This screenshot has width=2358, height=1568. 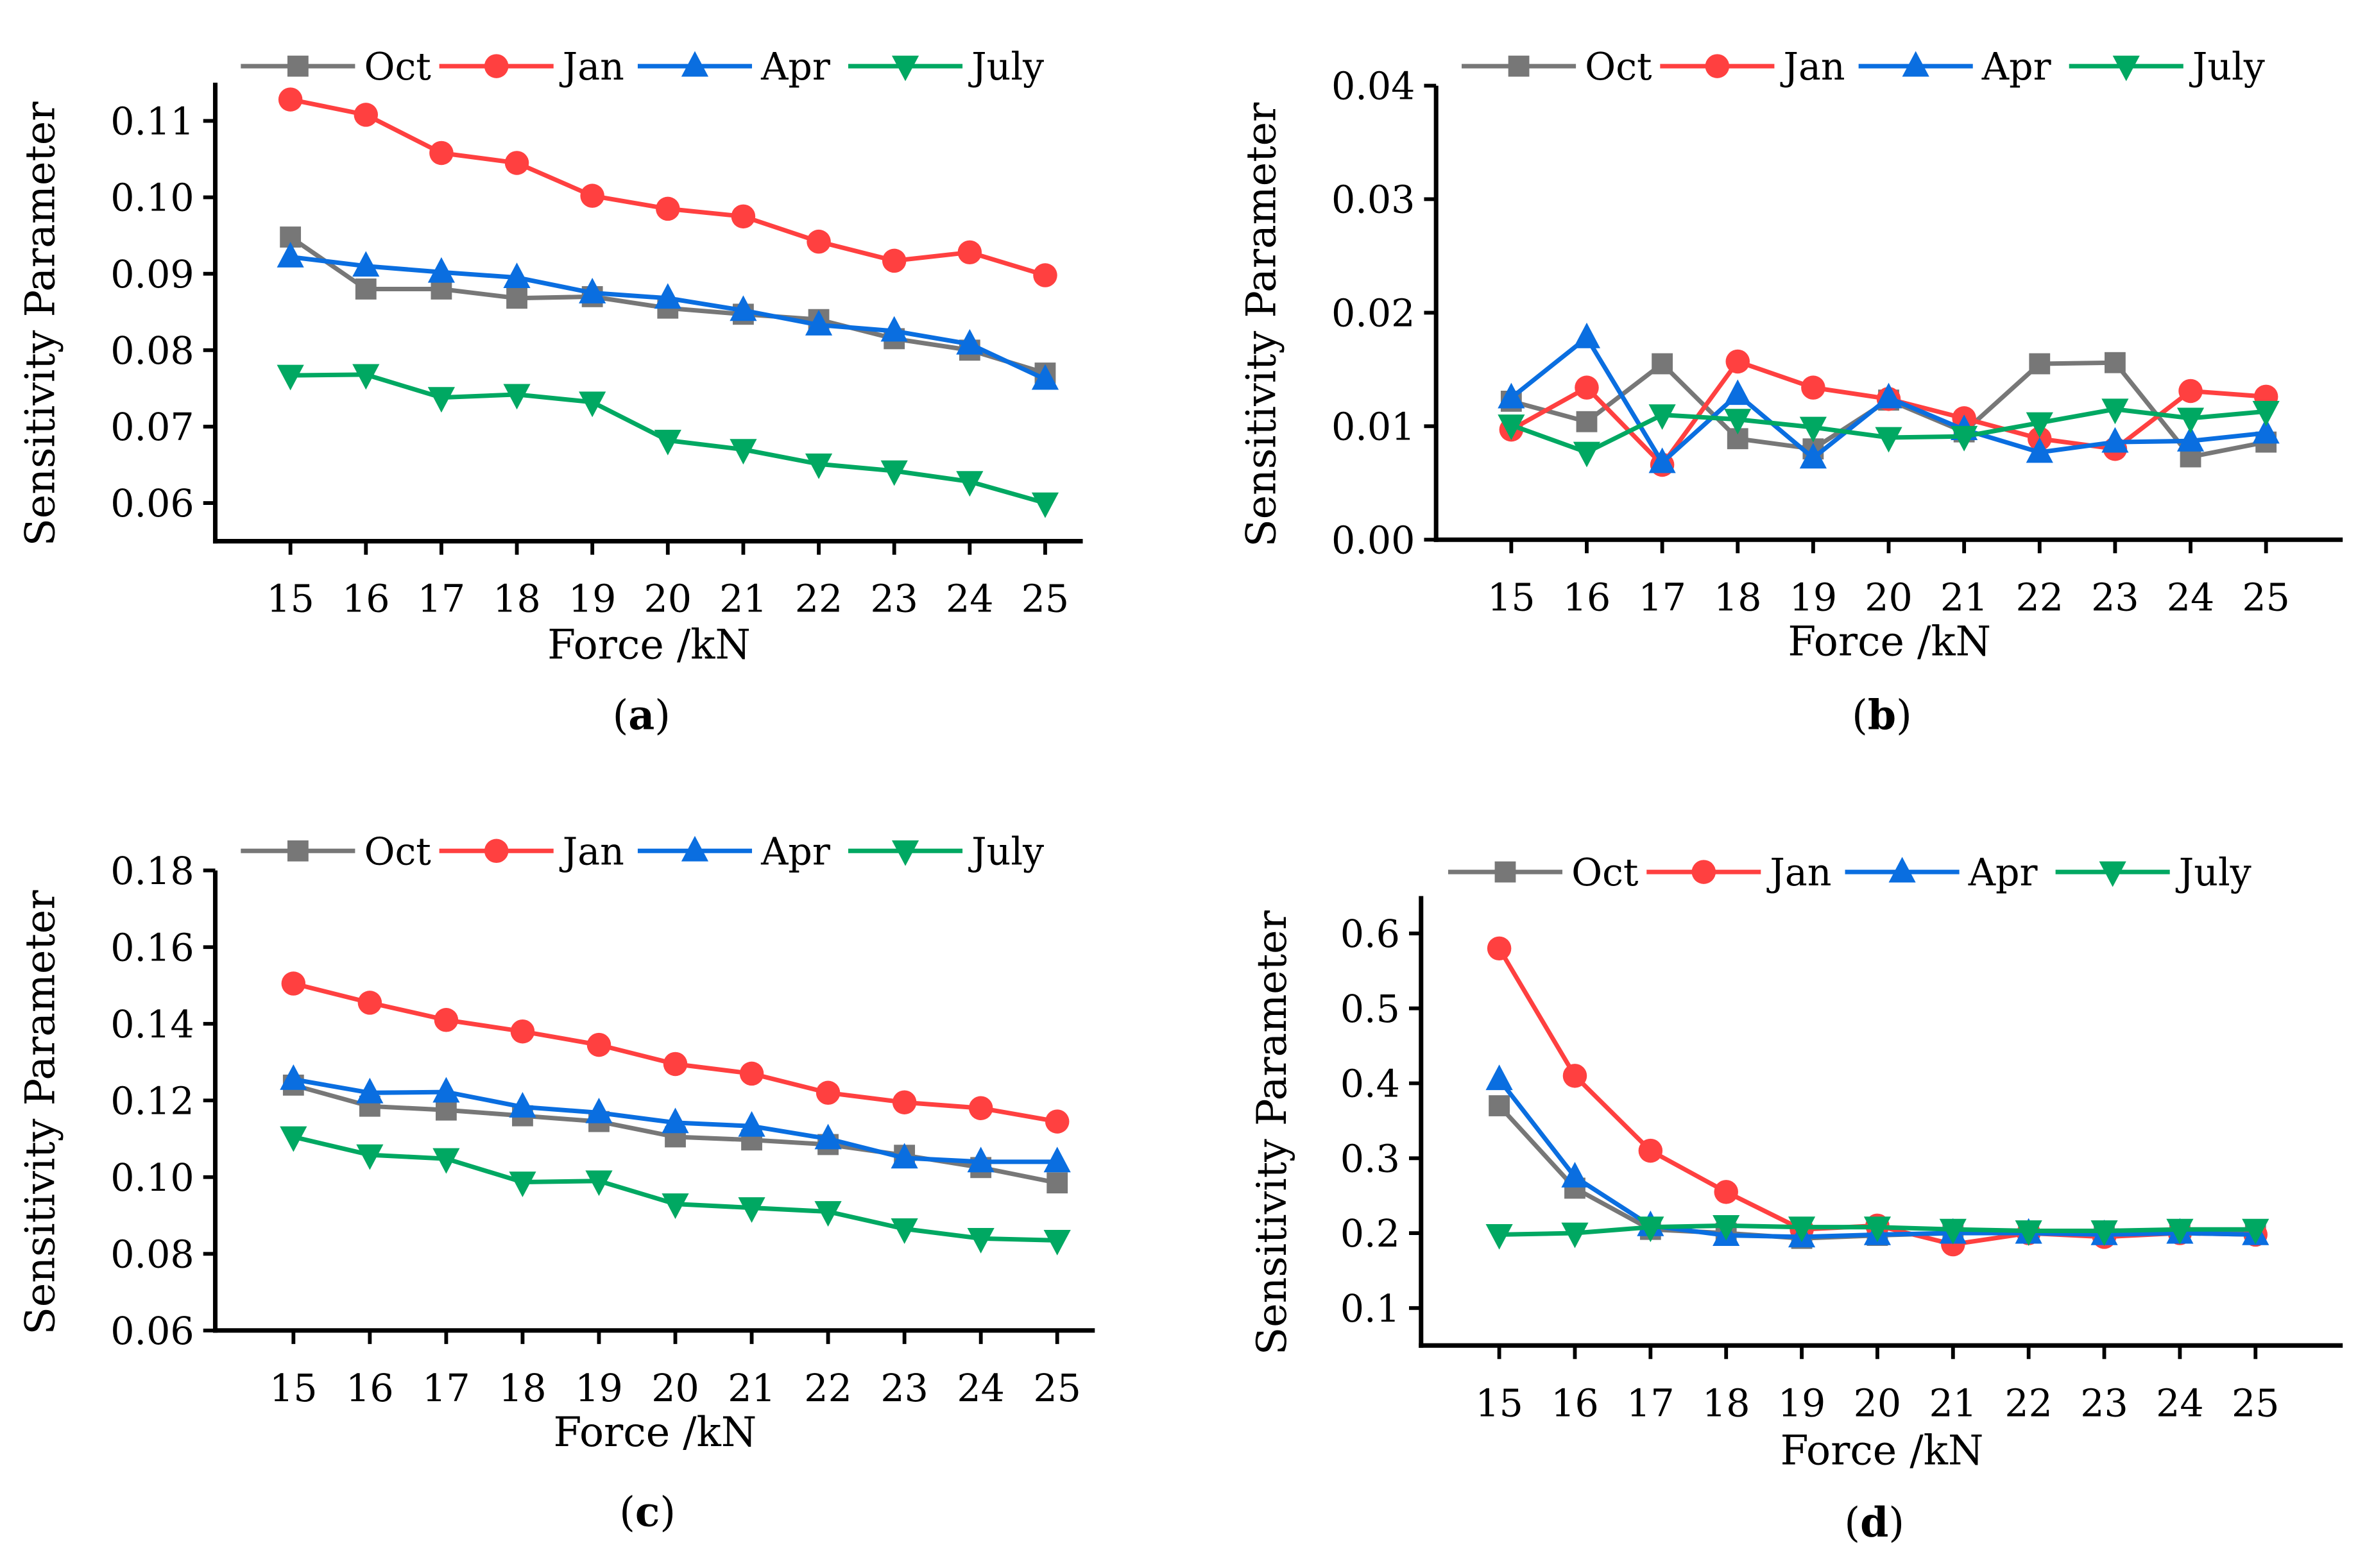 What do you see at coordinates (1370, 1158) in the screenshot?
I see `y-tick-label: 0.3` at bounding box center [1370, 1158].